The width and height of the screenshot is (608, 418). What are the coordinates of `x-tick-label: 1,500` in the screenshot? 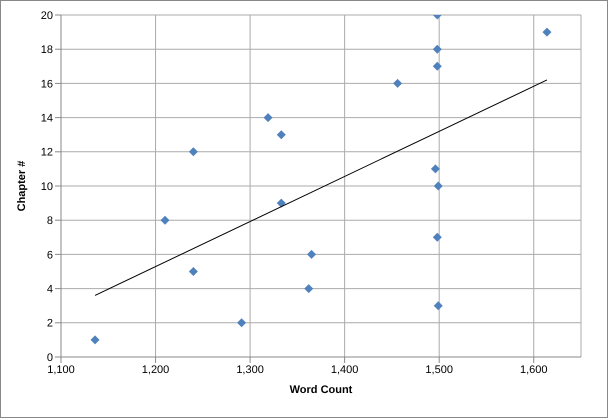 It's located at (439, 370).